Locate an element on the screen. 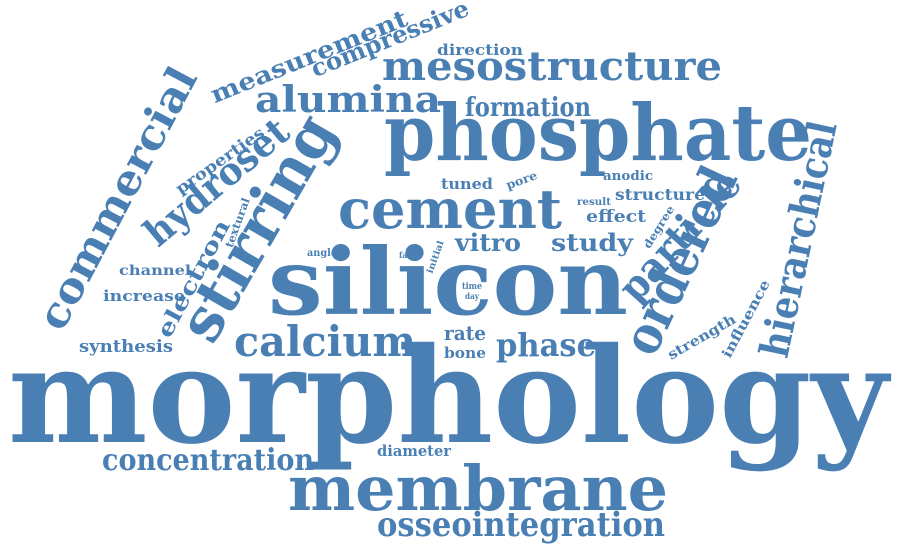  word-direction: direction is located at coordinates (480, 50).